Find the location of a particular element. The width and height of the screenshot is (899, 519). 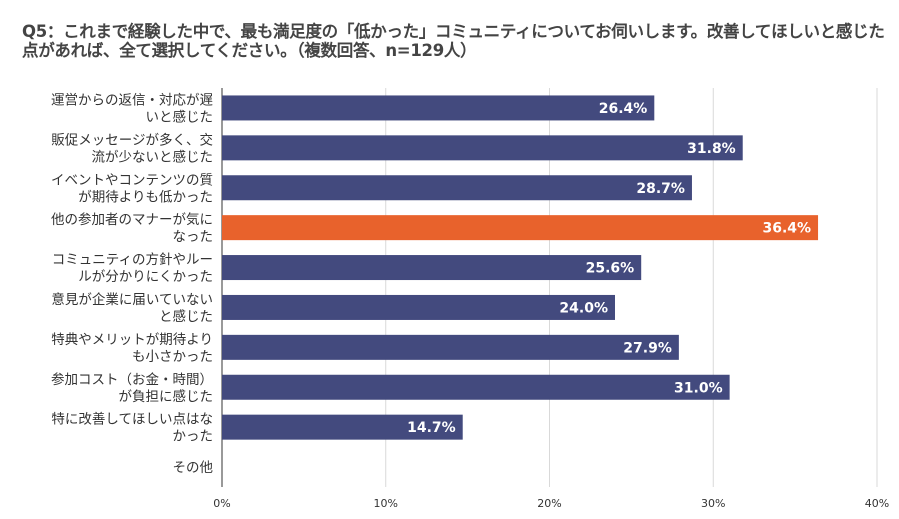

x-tick-label: 20% is located at coordinates (549, 503).